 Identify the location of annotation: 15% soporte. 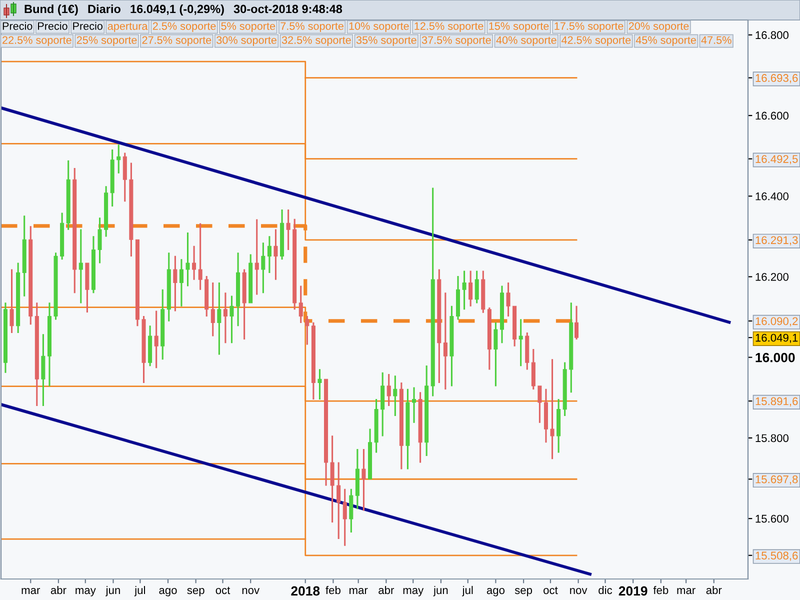
(519, 27).